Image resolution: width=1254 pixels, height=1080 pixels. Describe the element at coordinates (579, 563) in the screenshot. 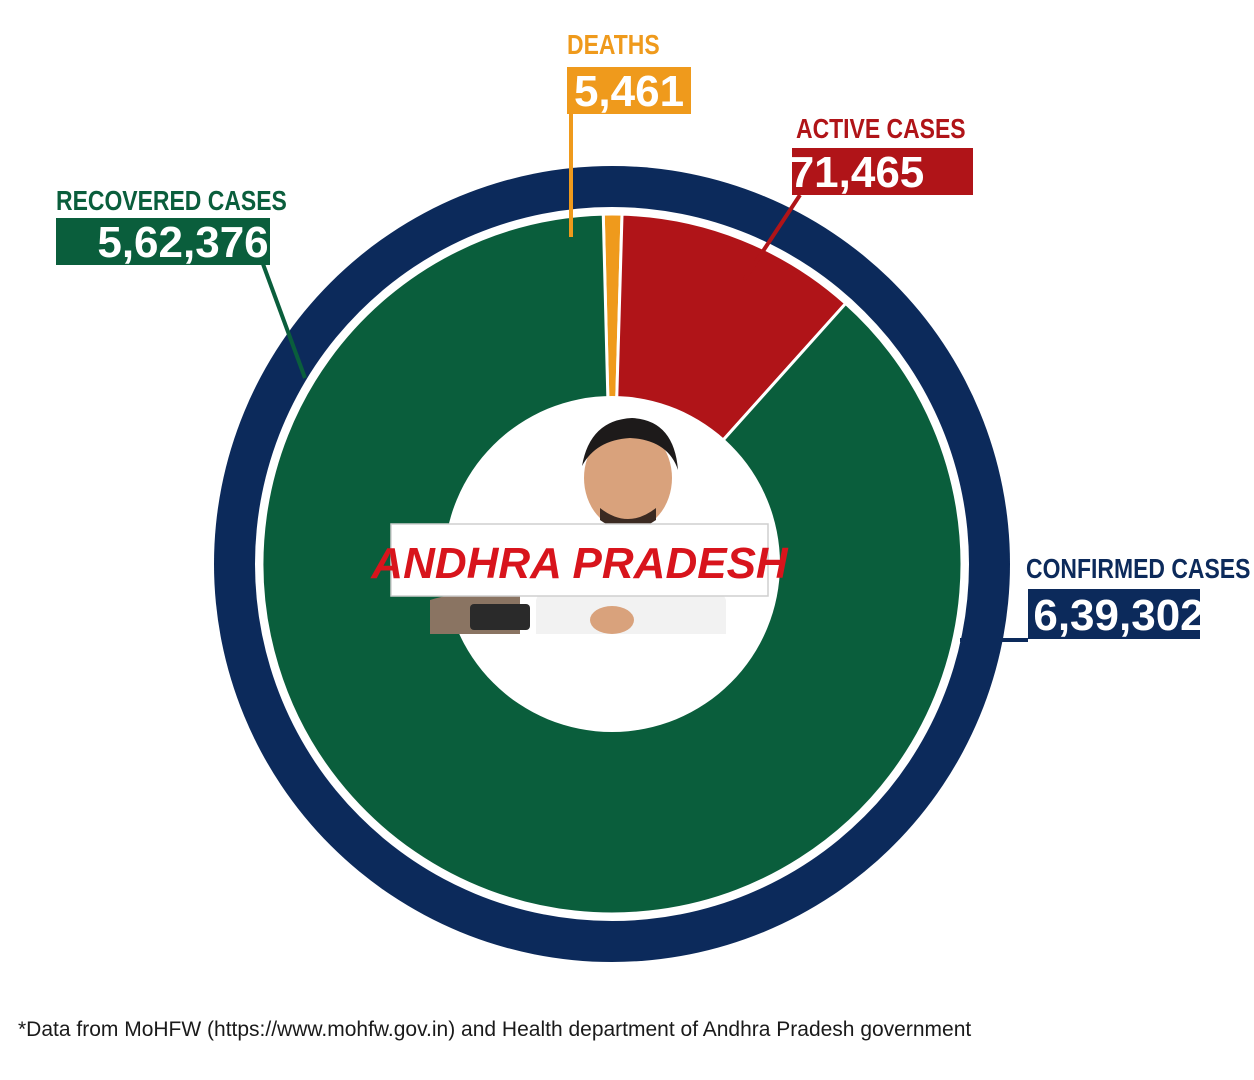

I see `center-label-text: ANDHRA PRADESH` at that location.